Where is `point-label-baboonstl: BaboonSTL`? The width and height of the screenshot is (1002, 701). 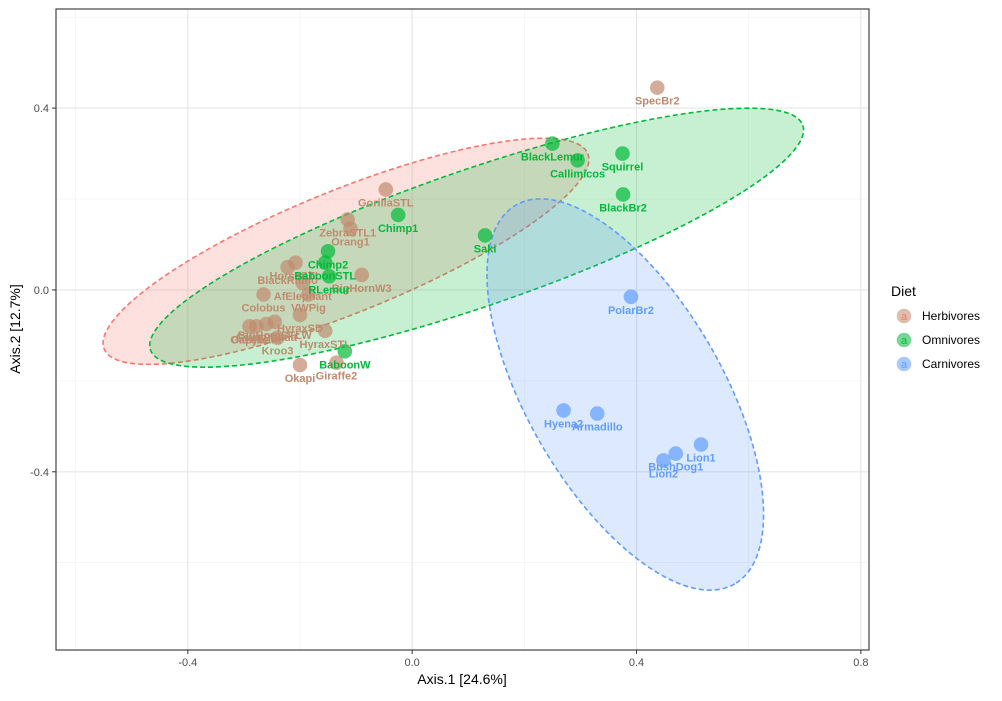 point-label-baboonstl: BaboonSTL is located at coordinates (325, 277).